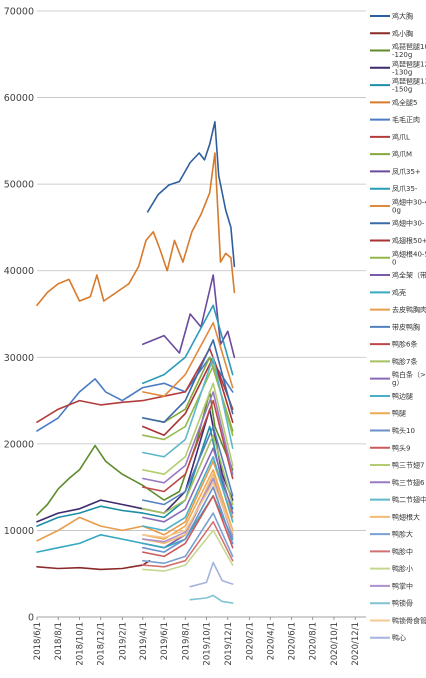  What do you see at coordinates (19, 271) in the screenshot?
I see `y-tick-label: 40000` at bounding box center [19, 271].